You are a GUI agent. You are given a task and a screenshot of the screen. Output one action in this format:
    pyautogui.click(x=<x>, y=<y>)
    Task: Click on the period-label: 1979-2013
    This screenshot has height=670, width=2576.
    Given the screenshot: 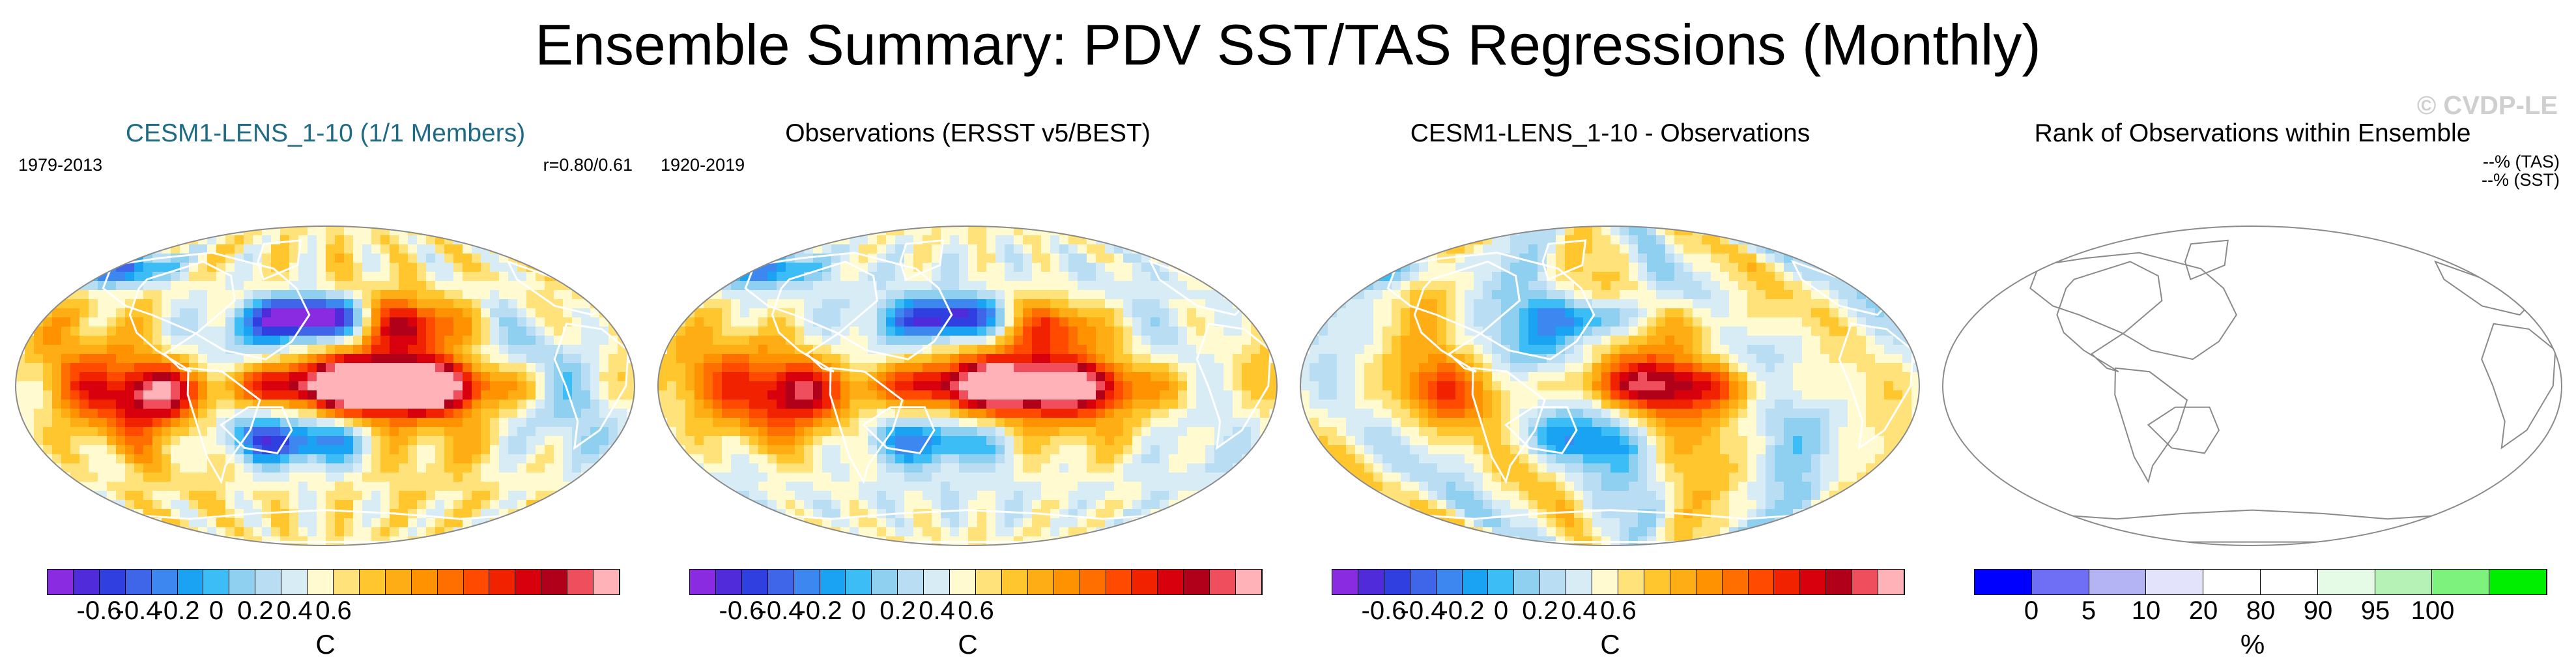 What is the action you would take?
    pyautogui.click(x=60, y=165)
    